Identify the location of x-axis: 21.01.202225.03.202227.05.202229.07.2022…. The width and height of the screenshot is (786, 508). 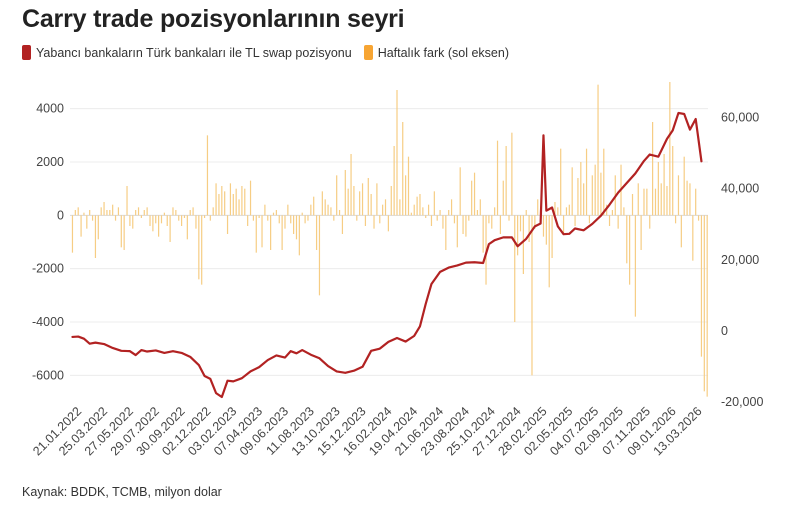
(367, 431).